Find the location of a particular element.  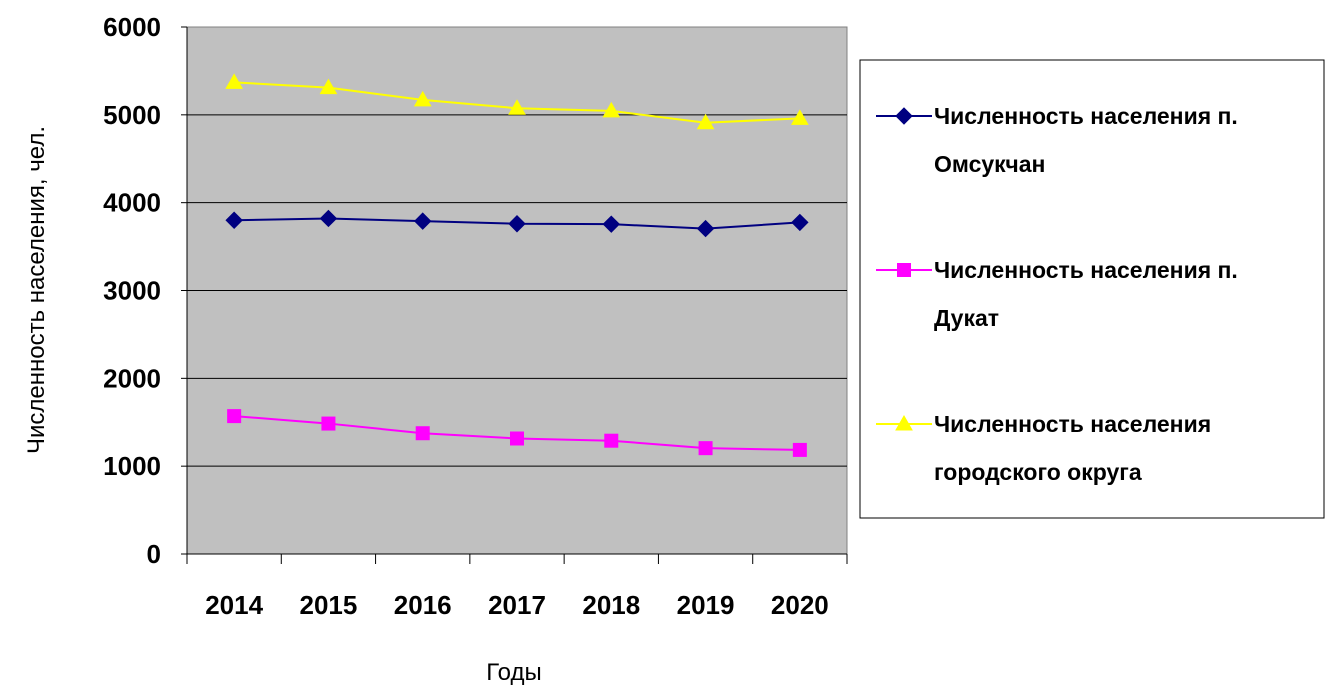

y-tick-label: 4000 is located at coordinates (132, 203).